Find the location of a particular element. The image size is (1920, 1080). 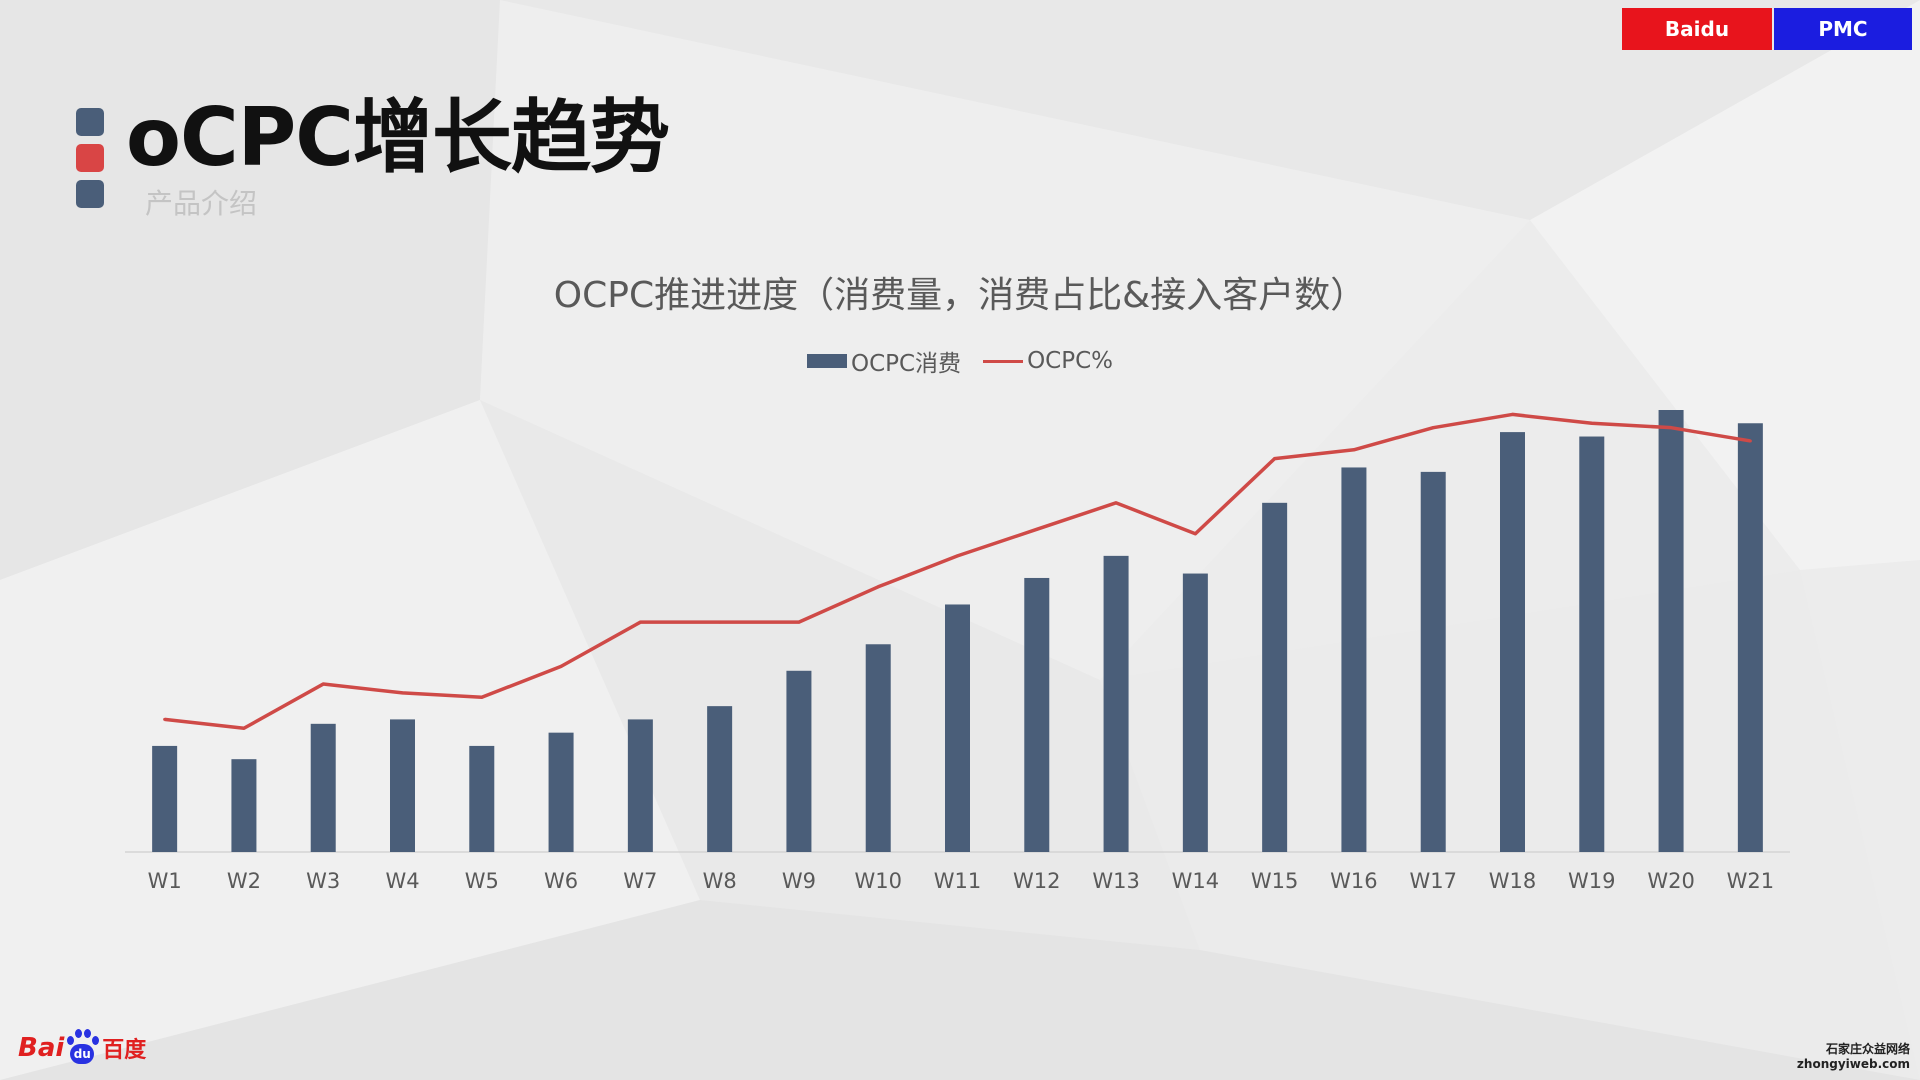

line-point-w16 is located at coordinates (1354, 450).